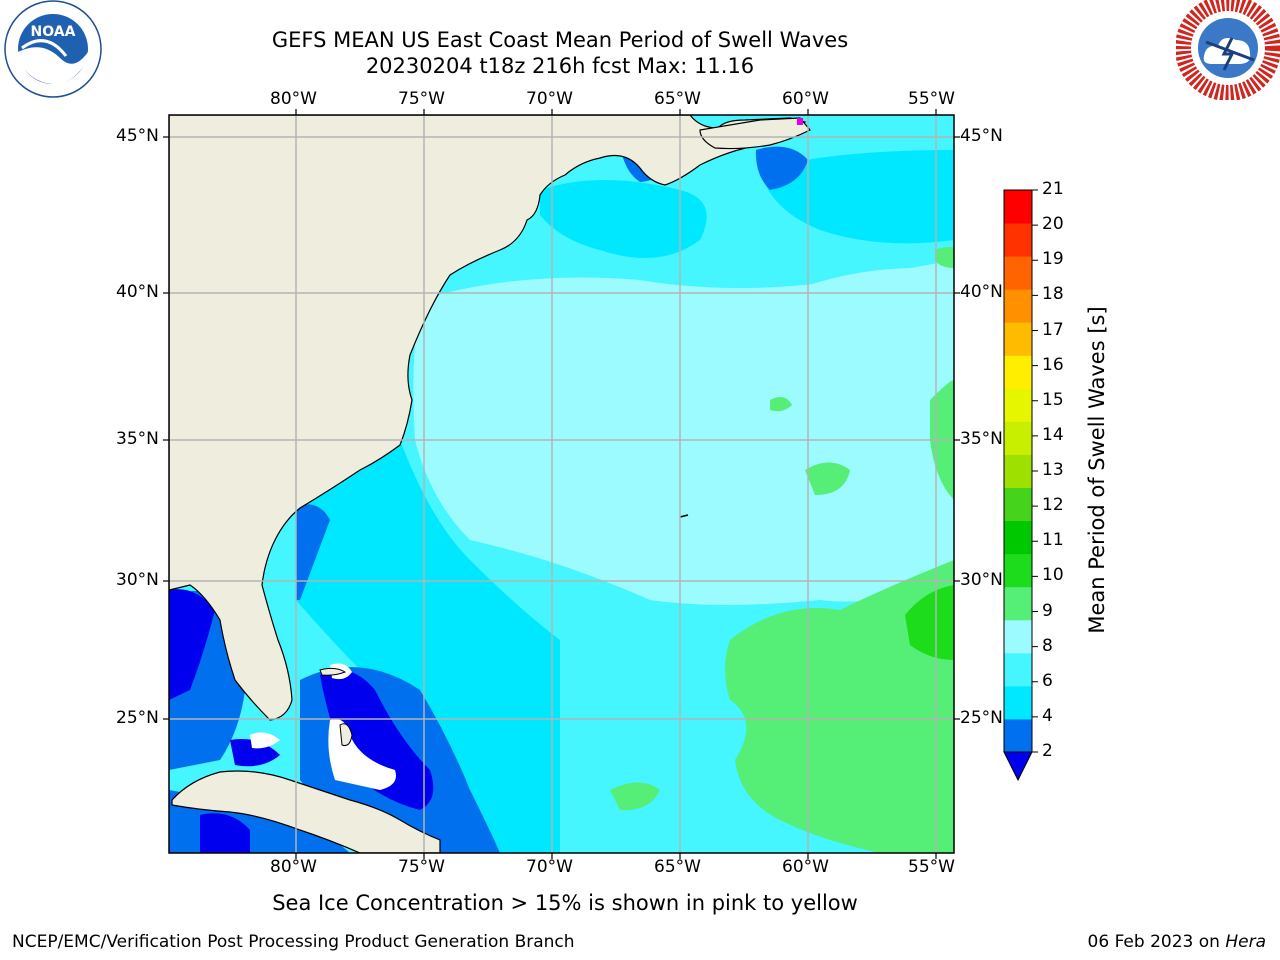 The image size is (1280, 960). I want to click on lon-label-top: 65°W, so click(677, 99).